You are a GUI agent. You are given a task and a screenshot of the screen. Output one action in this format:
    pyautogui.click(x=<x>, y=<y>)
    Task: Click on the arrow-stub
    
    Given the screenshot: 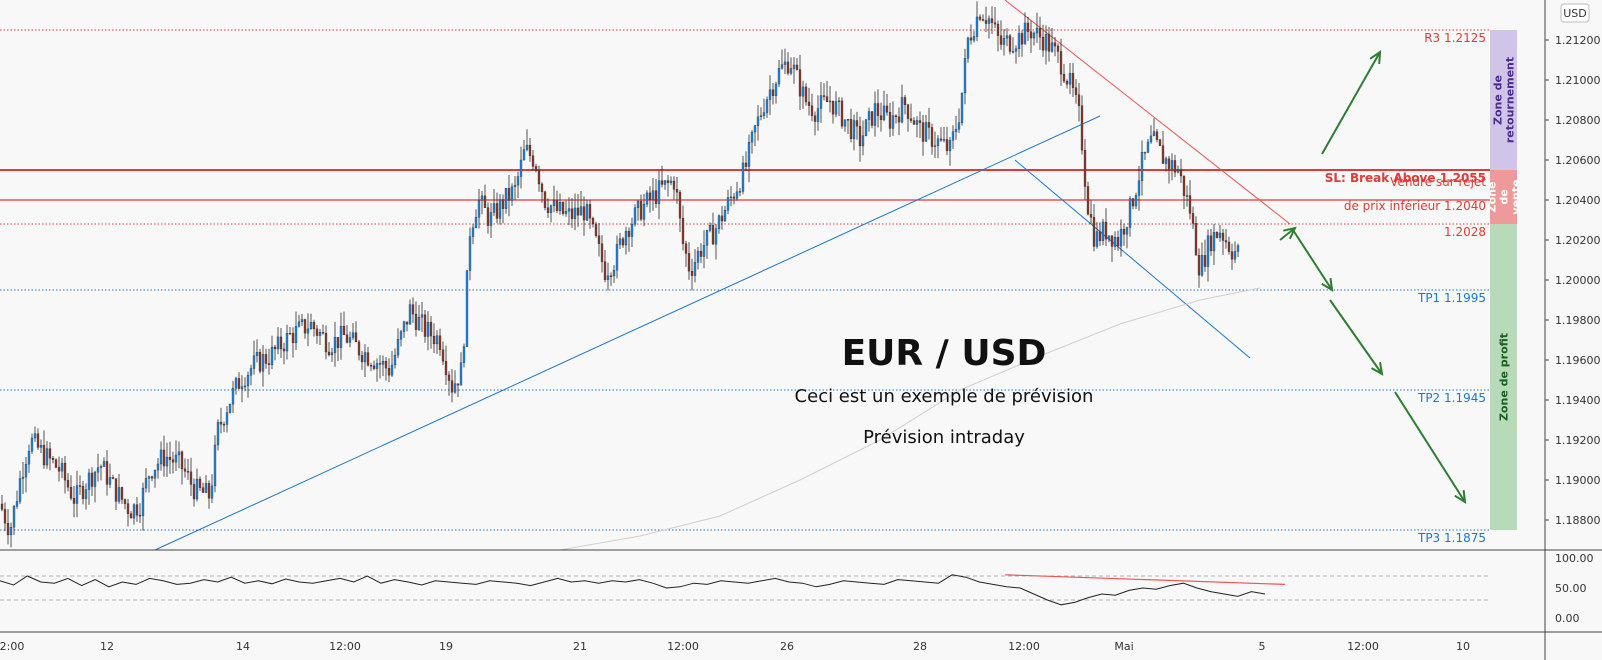 What is the action you would take?
    pyautogui.click(x=1287, y=234)
    